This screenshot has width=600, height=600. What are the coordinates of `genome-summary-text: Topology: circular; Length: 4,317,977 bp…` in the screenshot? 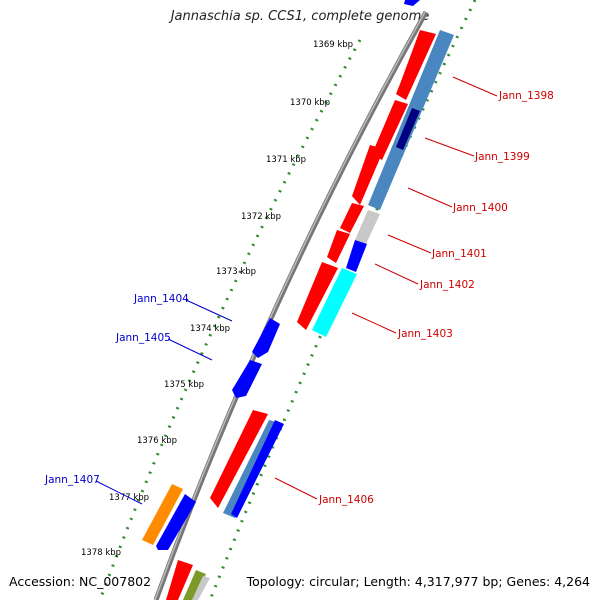 It's located at (418, 581).